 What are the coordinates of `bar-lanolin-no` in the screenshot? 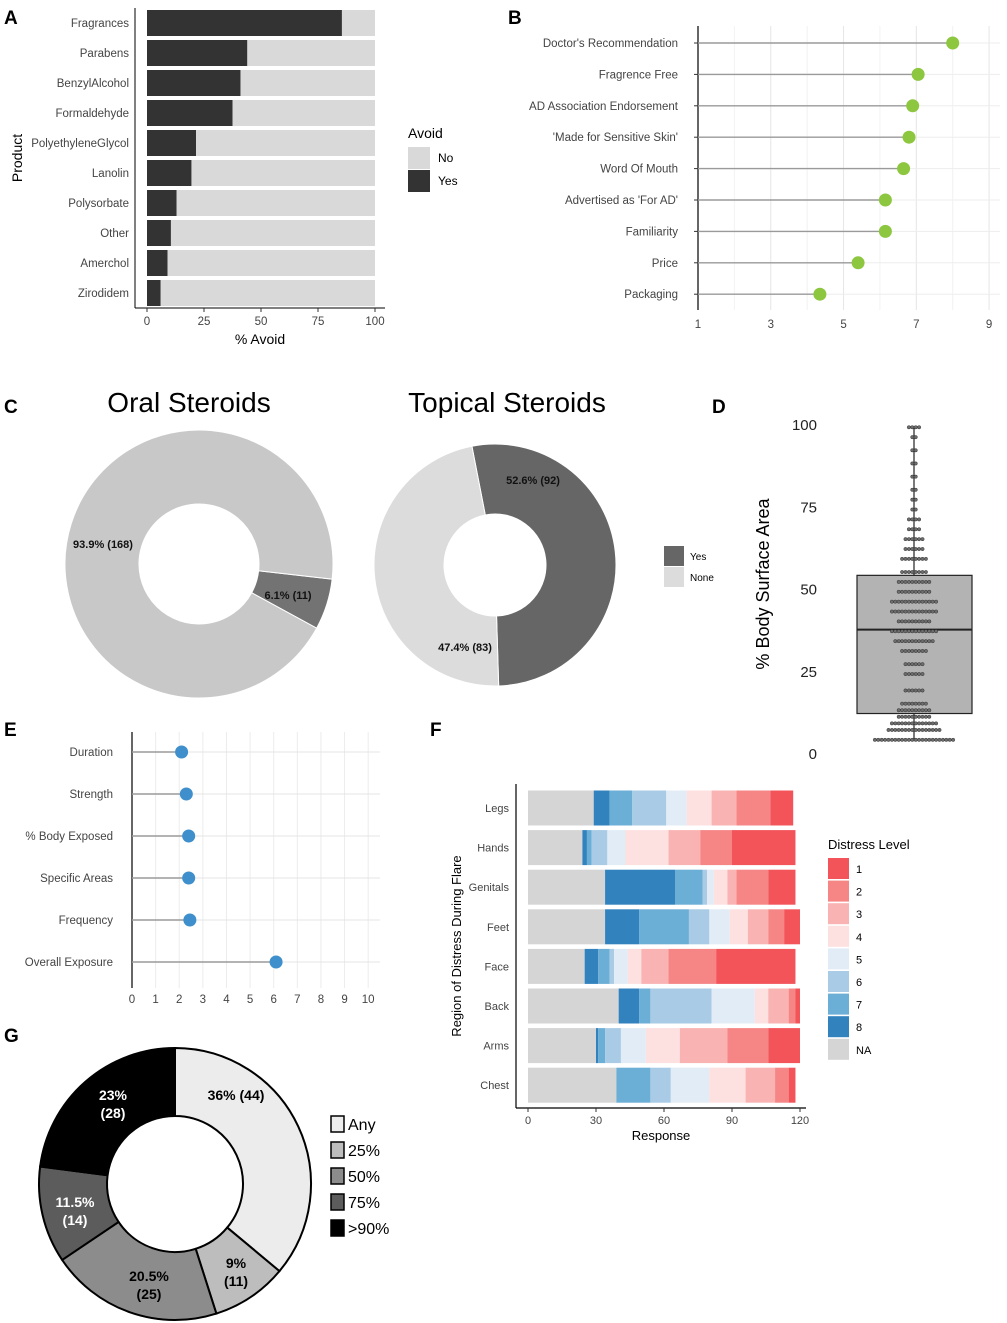 It's located at (283, 173).